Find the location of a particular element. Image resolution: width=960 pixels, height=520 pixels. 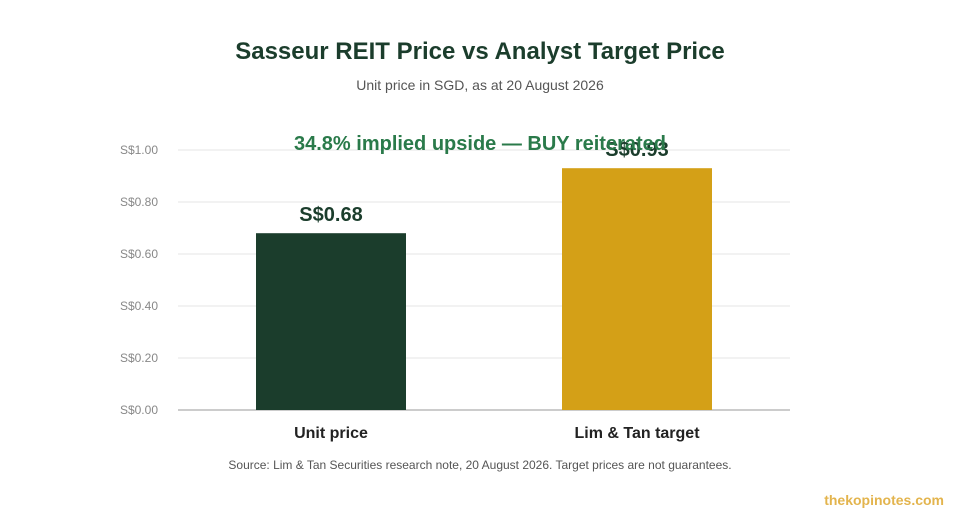

data-labels: S$0.68 S$0.93 is located at coordinates (483, 182).